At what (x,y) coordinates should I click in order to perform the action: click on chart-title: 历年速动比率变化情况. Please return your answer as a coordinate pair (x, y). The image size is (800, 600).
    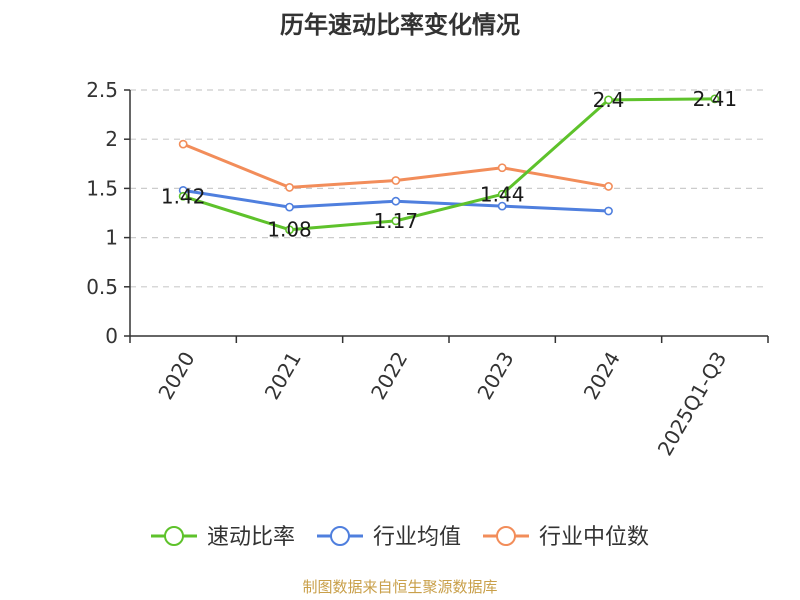
    Looking at the image, I should click on (400, 25).